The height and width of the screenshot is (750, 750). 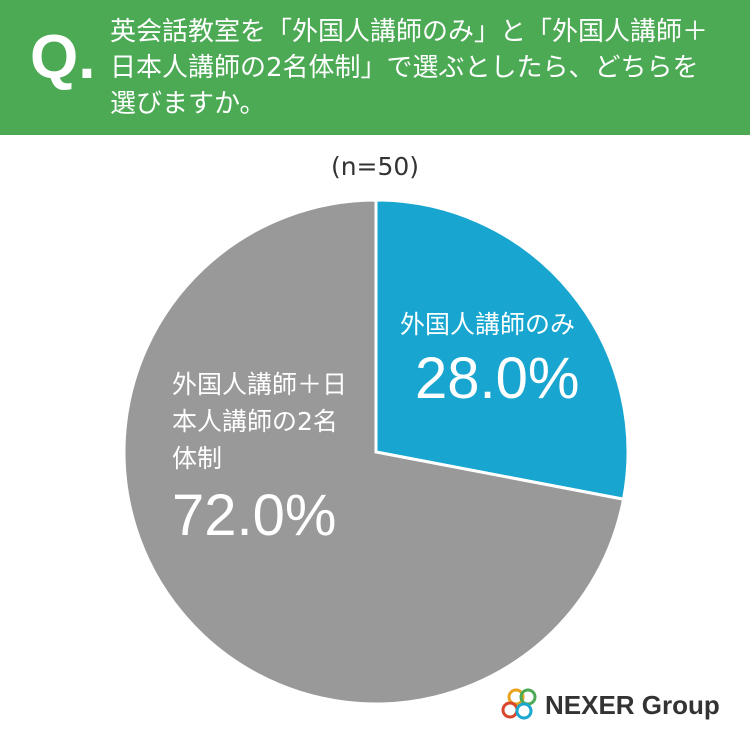 What do you see at coordinates (375, 166) in the screenshot?
I see `subtitle: (n=50)` at bounding box center [375, 166].